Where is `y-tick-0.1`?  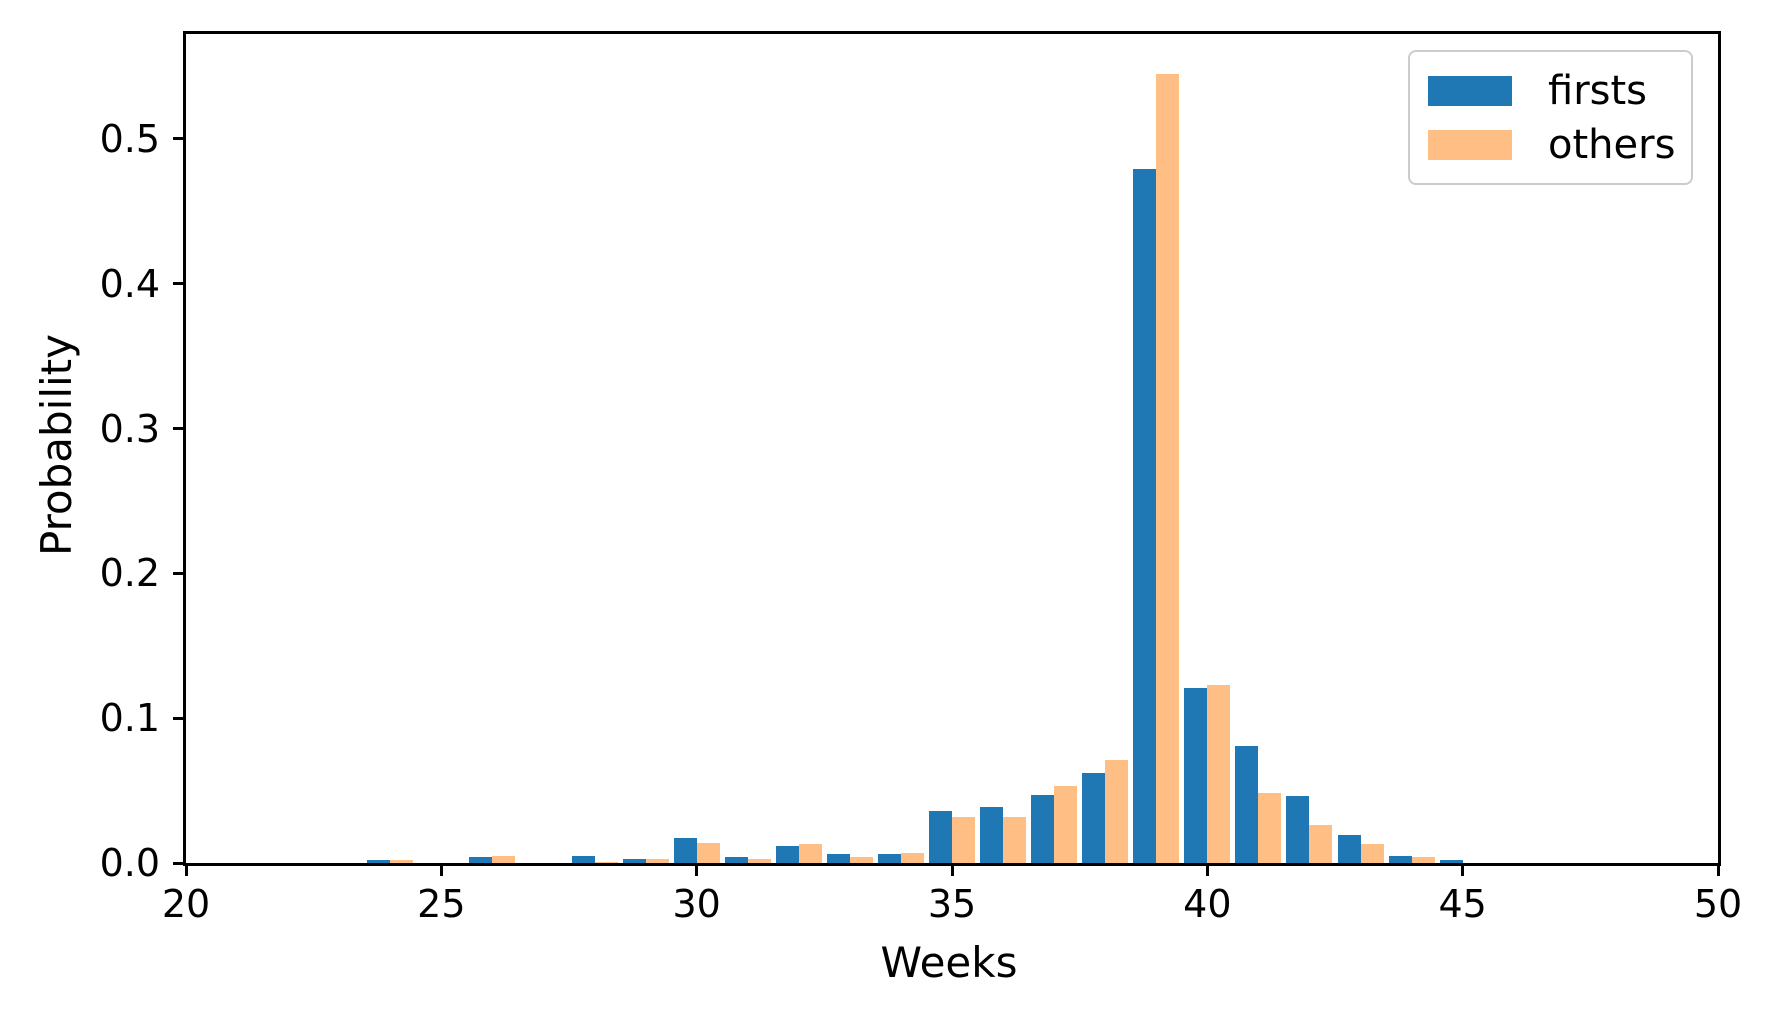 y-tick-0.1 is located at coordinates (179, 718).